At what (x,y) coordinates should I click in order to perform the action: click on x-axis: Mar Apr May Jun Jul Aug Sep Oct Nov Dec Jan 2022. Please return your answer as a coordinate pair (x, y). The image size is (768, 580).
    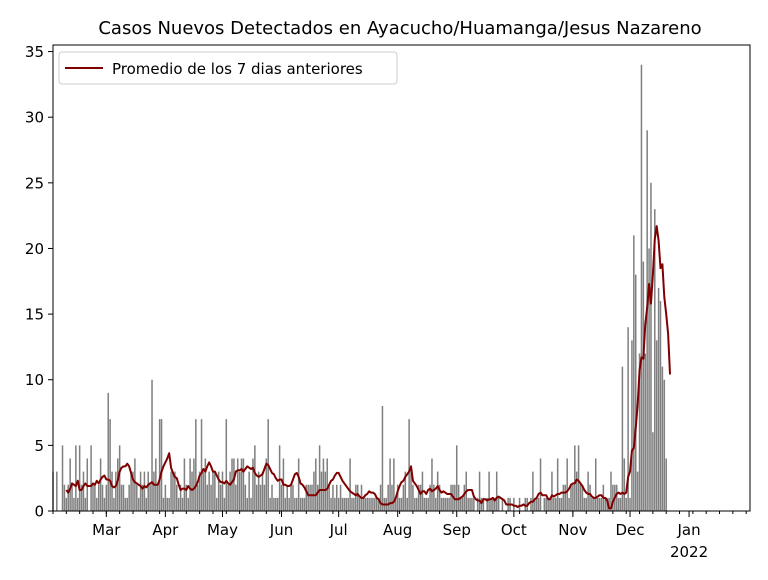
    Looking at the image, I should click on (399, 536).